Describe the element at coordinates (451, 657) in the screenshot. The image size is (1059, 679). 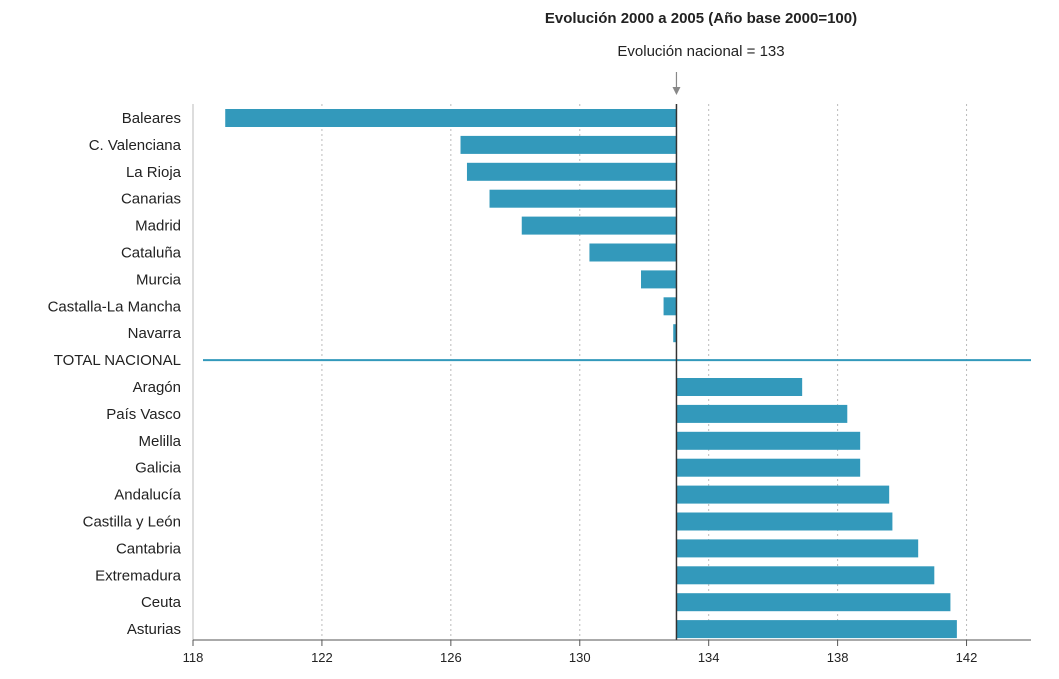
I see `x-tick-label: 126` at that location.